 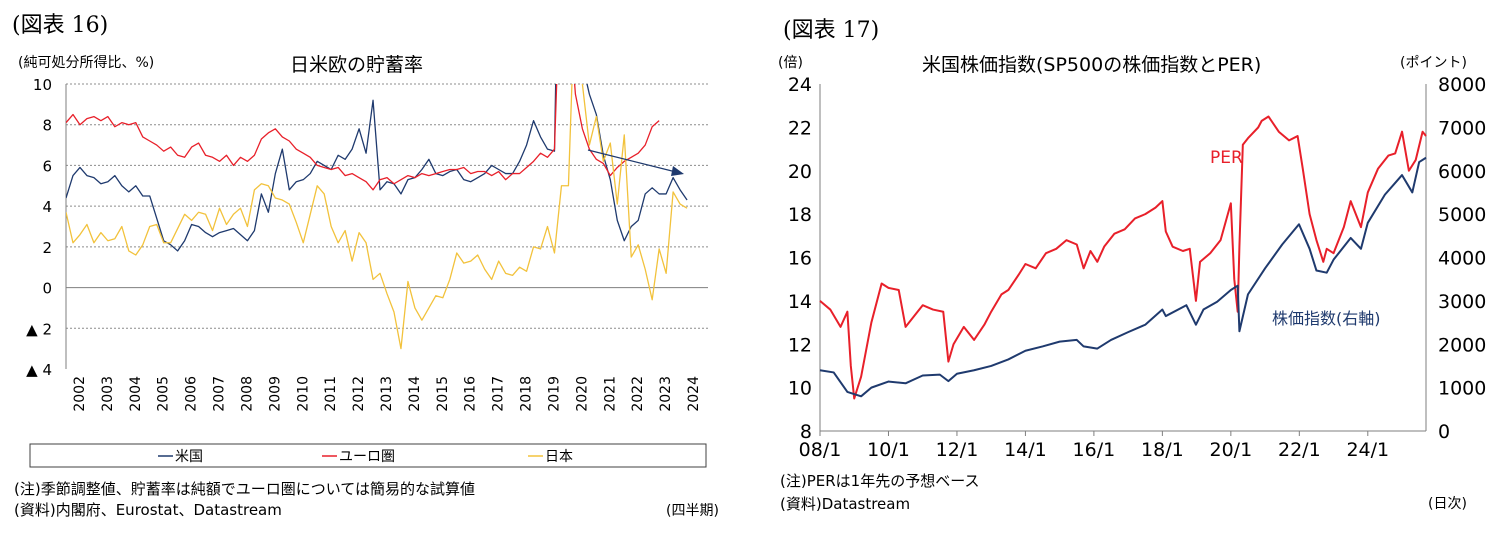 What do you see at coordinates (1226, 158) in the screenshot?
I see `right-per-label: PER` at bounding box center [1226, 158].